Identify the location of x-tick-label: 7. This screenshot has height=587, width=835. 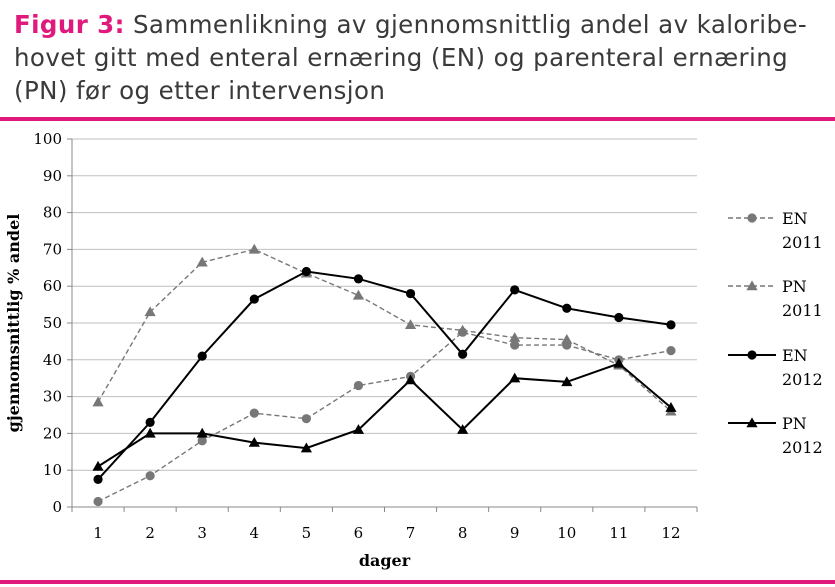
(411, 533).